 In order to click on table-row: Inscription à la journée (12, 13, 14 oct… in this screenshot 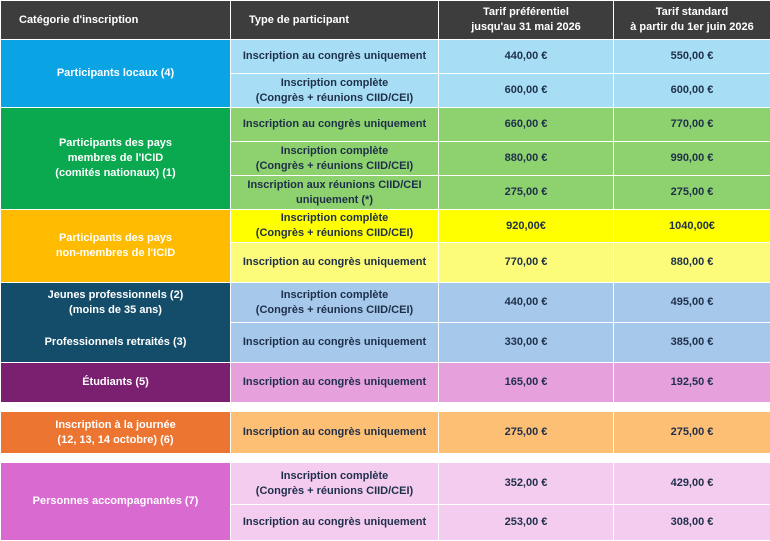, I will do `click(385, 433)`.